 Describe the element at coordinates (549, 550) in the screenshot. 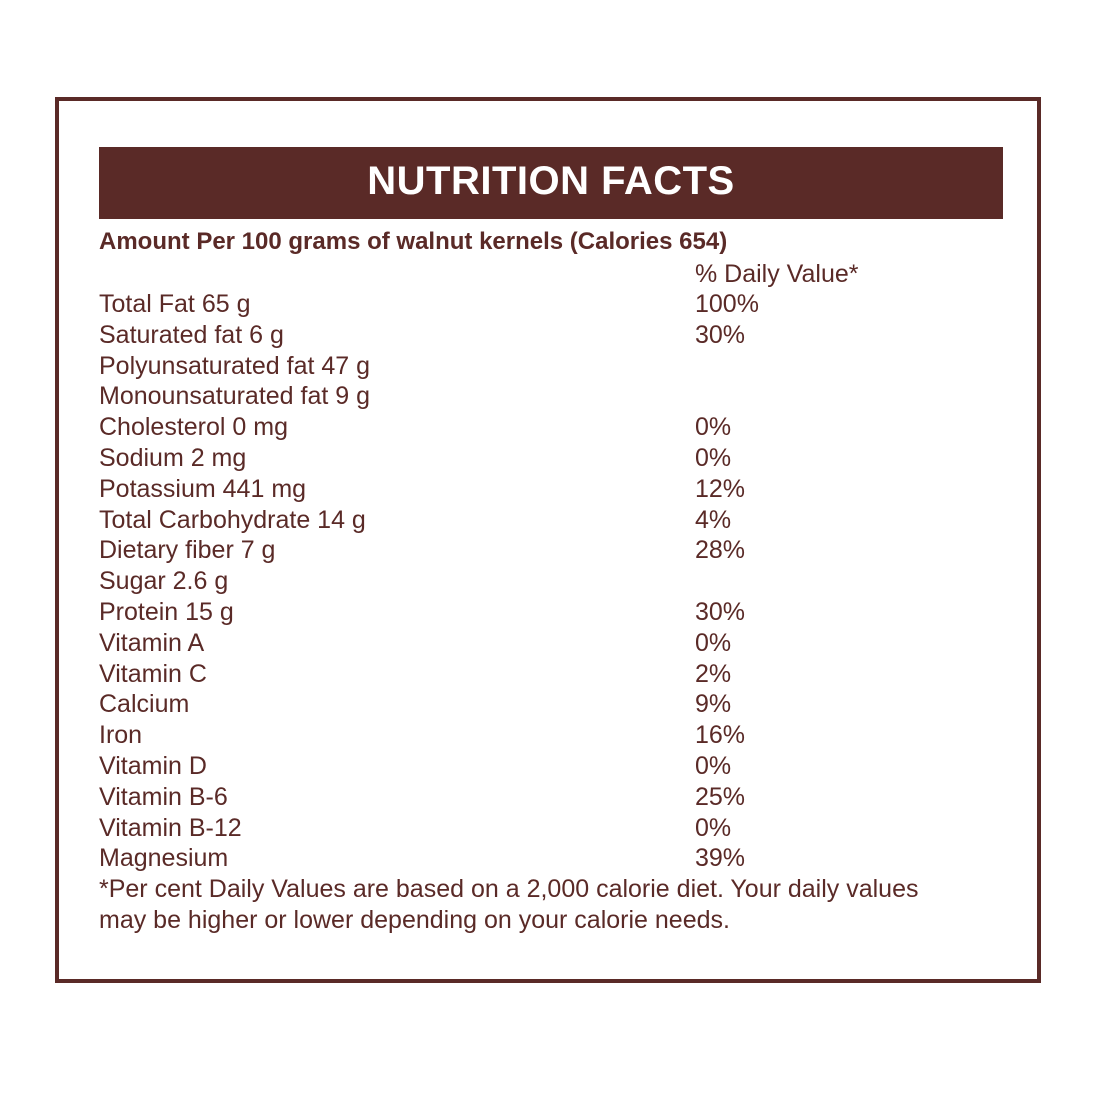

I see `nutrient-row: Dietary fiber 7 g 28%` at that location.